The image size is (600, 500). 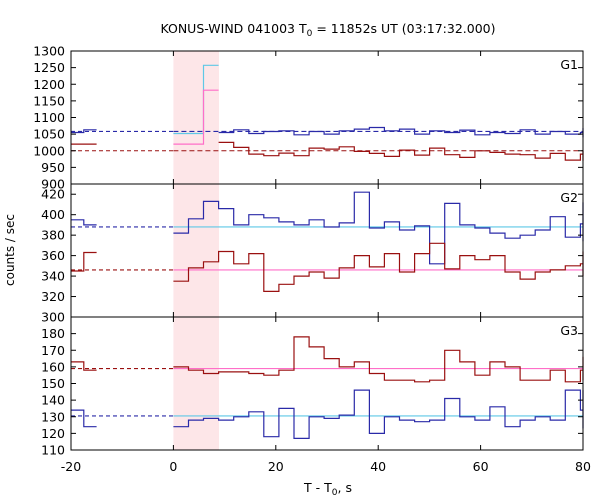 What do you see at coordinates (53, 184) in the screenshot?
I see `y-tick-label: 900` at bounding box center [53, 184].